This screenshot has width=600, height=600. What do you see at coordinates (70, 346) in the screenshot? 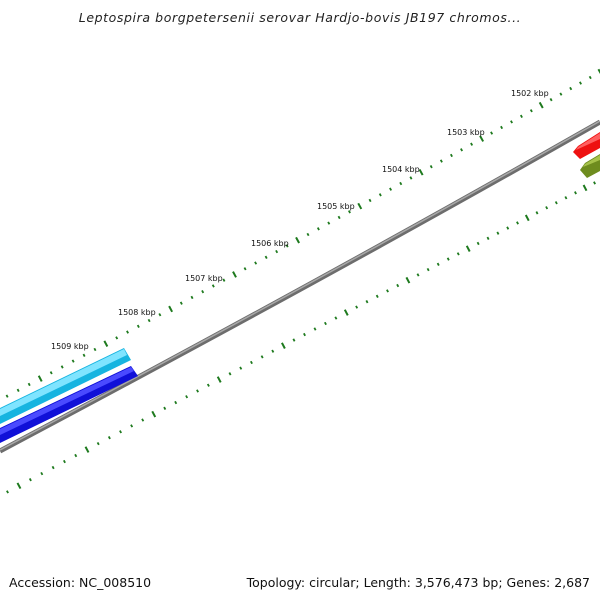
I see `tick-label-1509: 1509 kbp` at bounding box center [70, 346].